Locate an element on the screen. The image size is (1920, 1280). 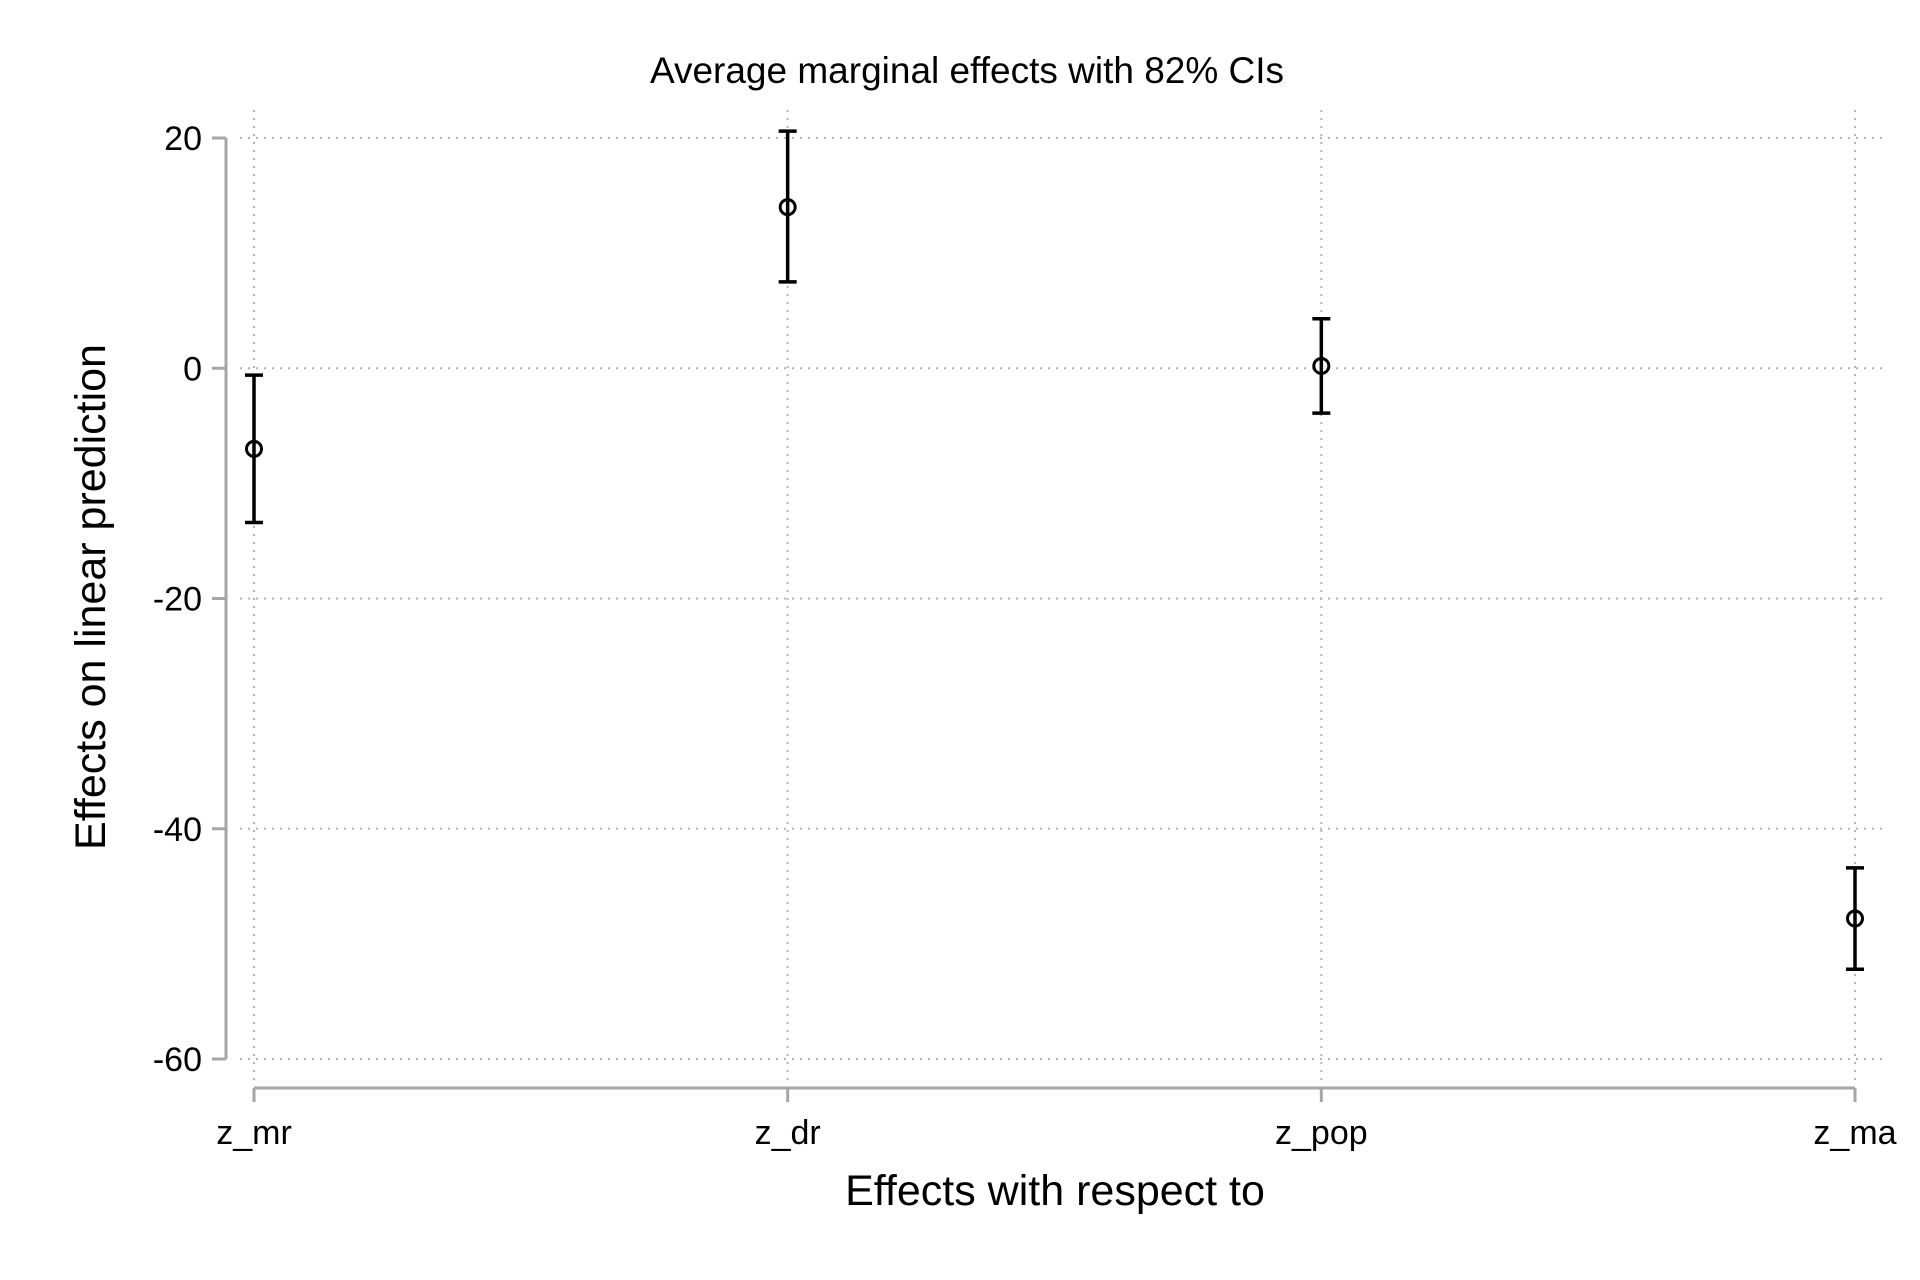
point-estimate-z_pop is located at coordinates (1321, 365).